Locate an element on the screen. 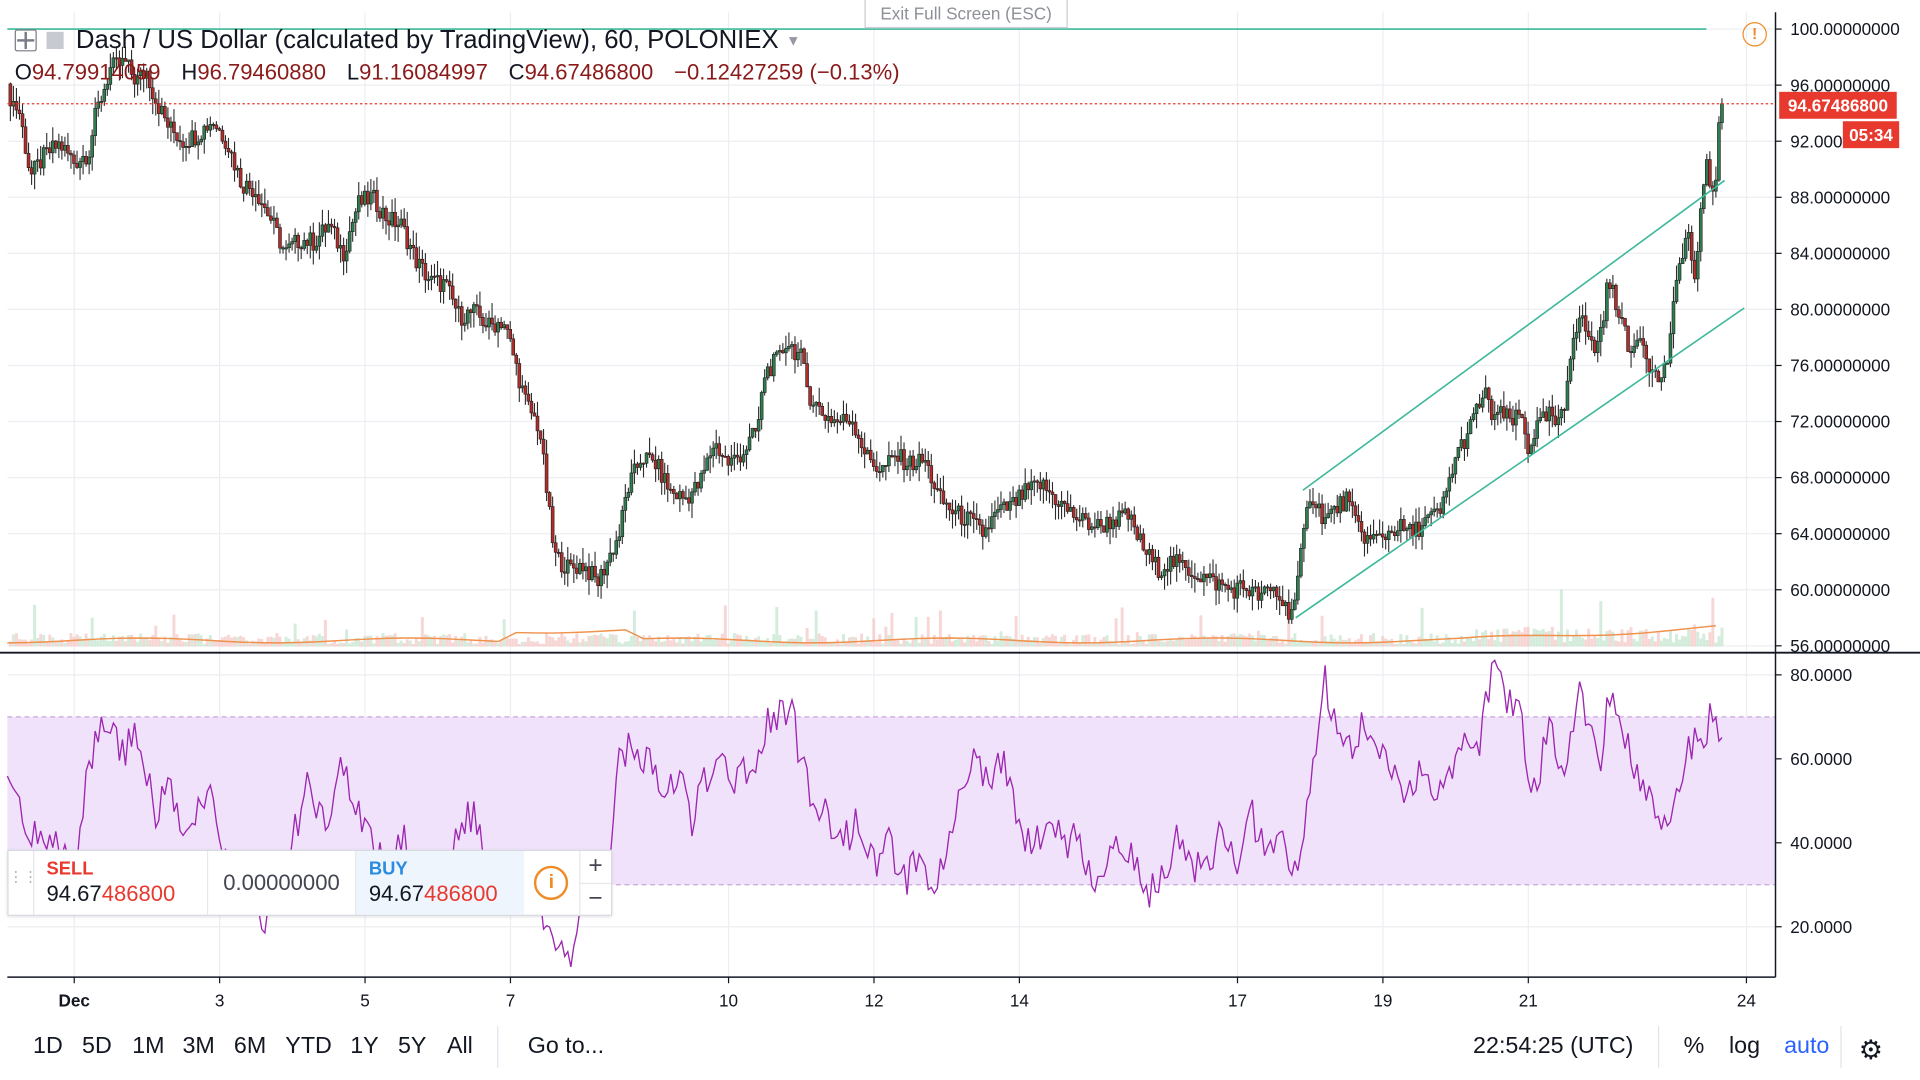 The image size is (1920, 1080). range-3m-button: 3M is located at coordinates (198, 1046).